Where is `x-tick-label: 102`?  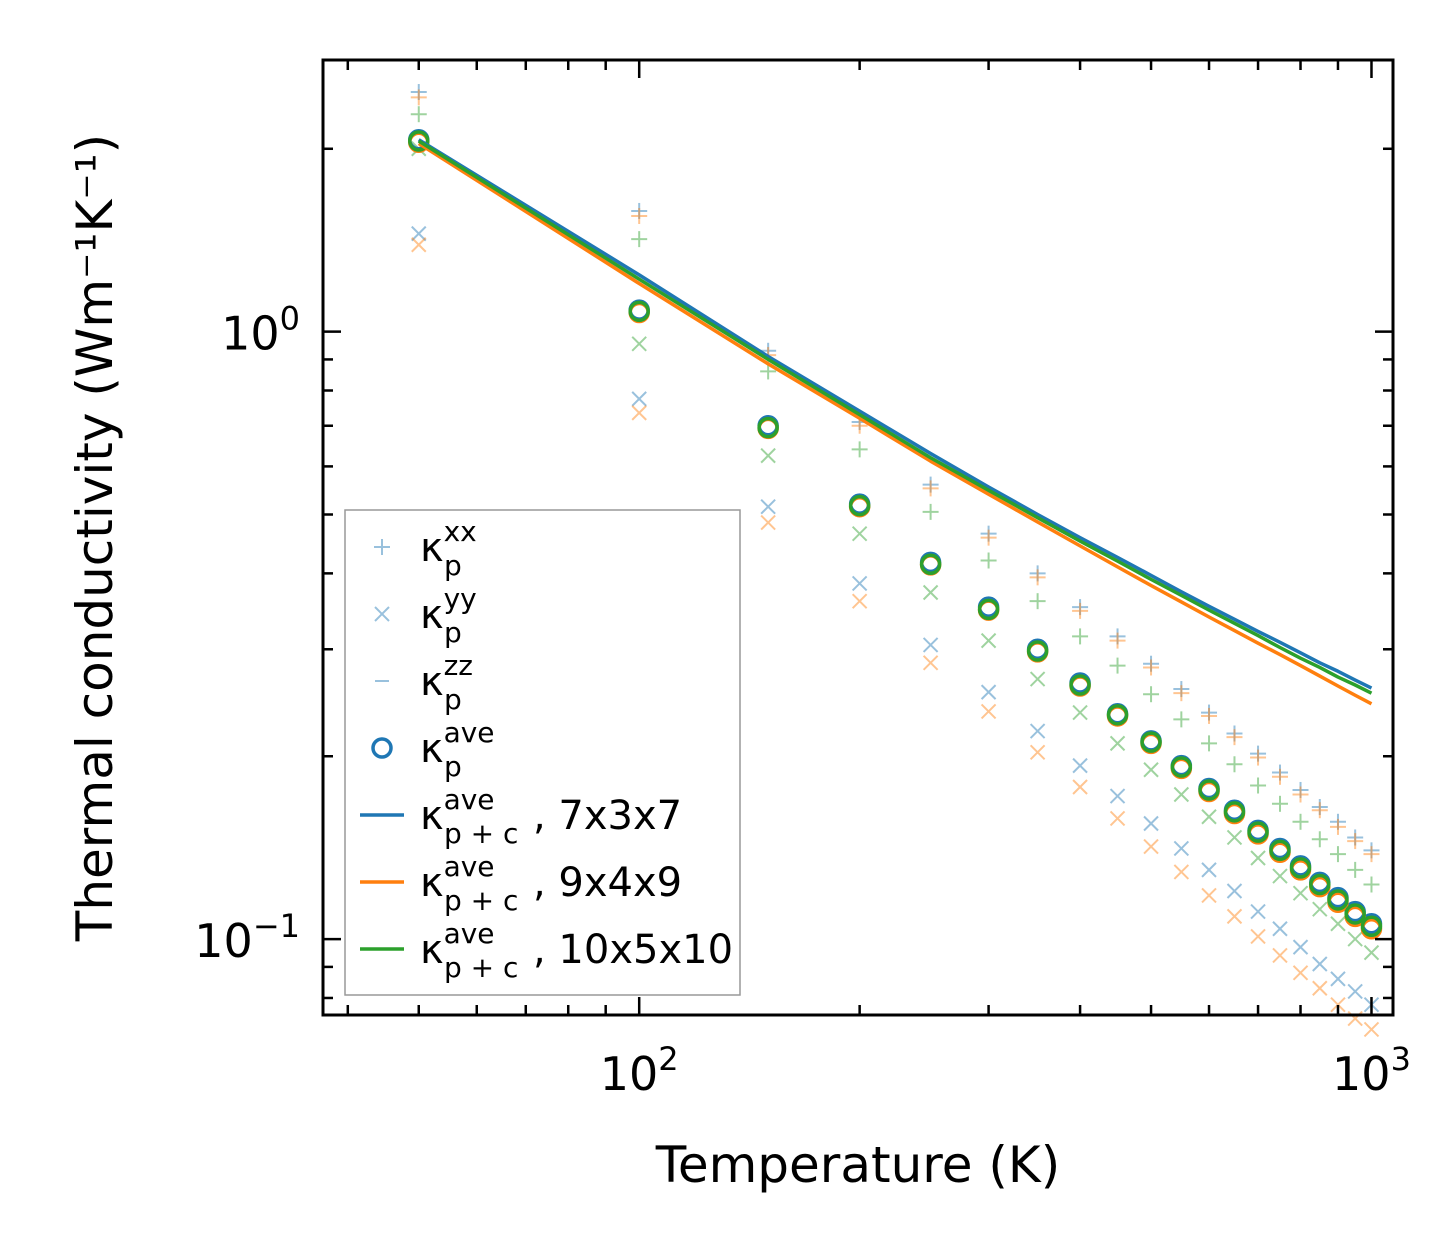 x-tick-label: 102 is located at coordinates (639, 1070).